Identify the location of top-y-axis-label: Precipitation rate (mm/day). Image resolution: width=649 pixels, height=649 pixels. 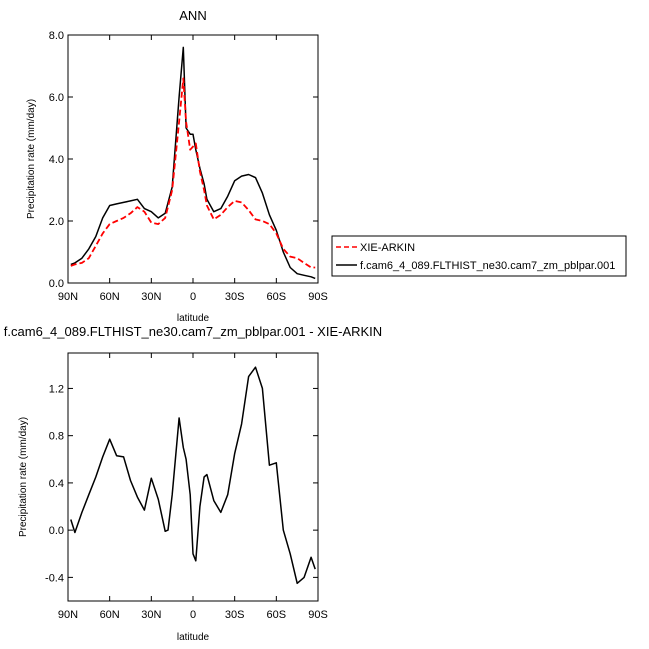
(31, 159).